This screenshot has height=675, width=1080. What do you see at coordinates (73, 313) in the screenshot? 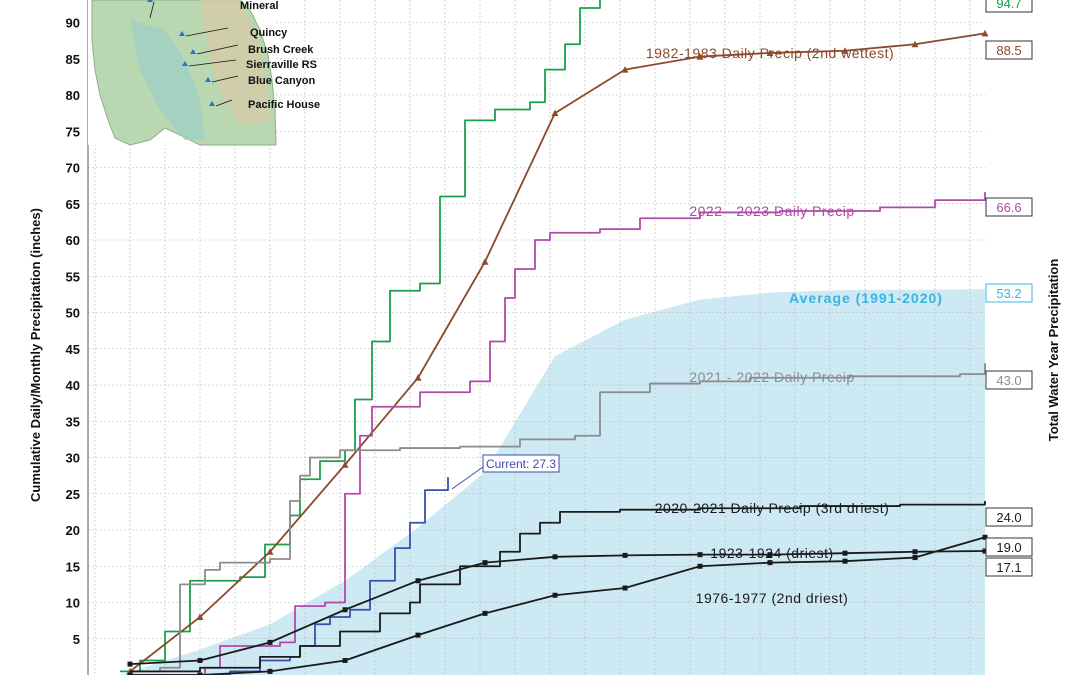
I see `y-tick-label: 50` at bounding box center [73, 313].